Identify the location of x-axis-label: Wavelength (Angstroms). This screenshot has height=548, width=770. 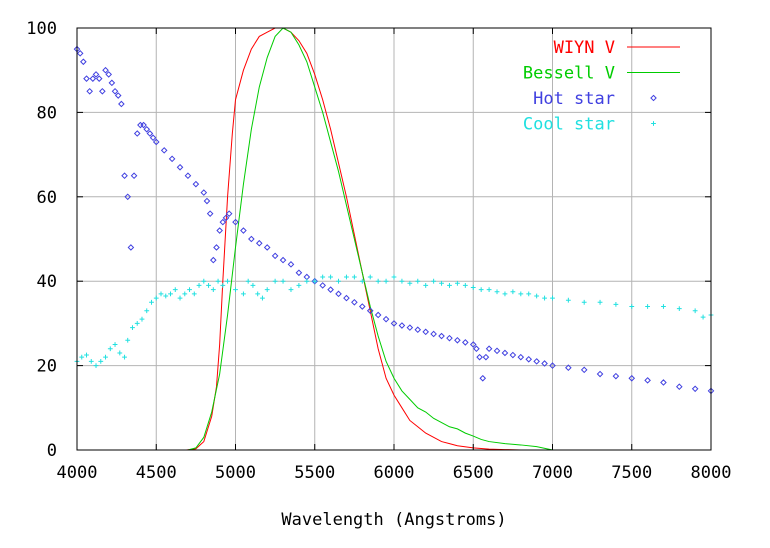
(393, 520).